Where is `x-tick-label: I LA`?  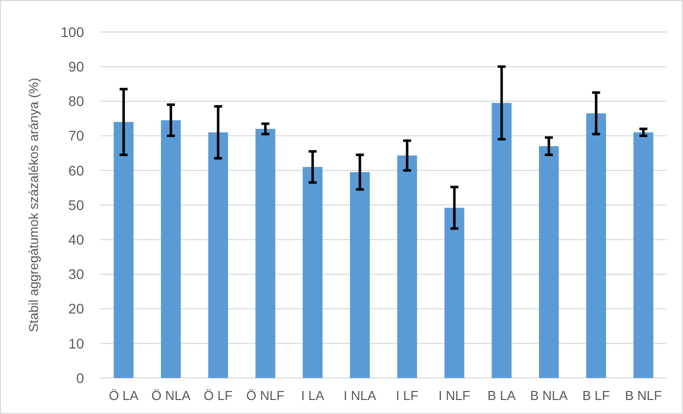 x-tick-label: I LA is located at coordinates (313, 395).